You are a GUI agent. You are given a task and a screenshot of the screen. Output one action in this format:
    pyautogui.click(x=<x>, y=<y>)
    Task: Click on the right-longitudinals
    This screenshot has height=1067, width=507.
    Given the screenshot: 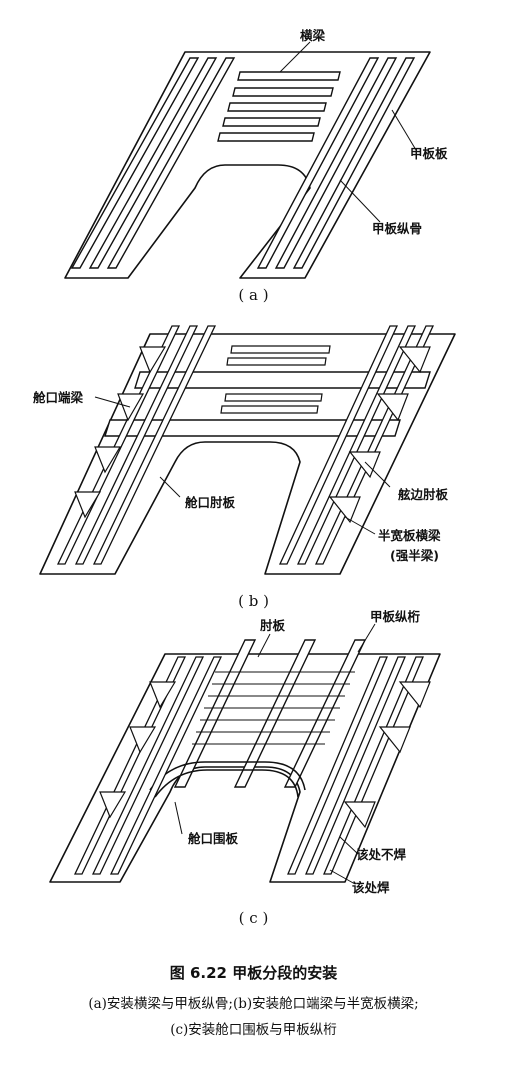 What is the action you would take?
    pyautogui.click(x=336, y=163)
    